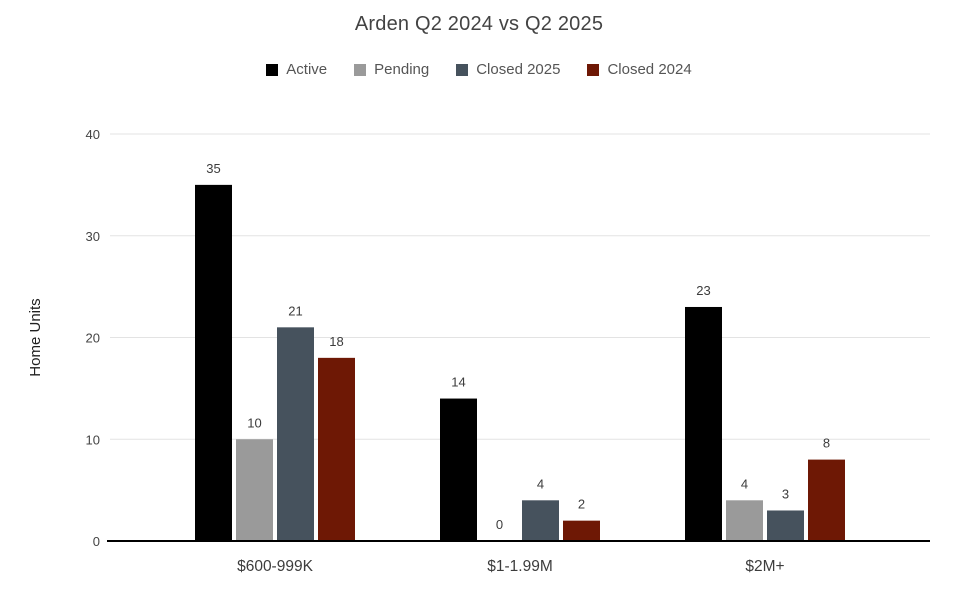 This screenshot has height=602, width=958. I want to click on value-label-pending-1: 0, so click(499, 524).